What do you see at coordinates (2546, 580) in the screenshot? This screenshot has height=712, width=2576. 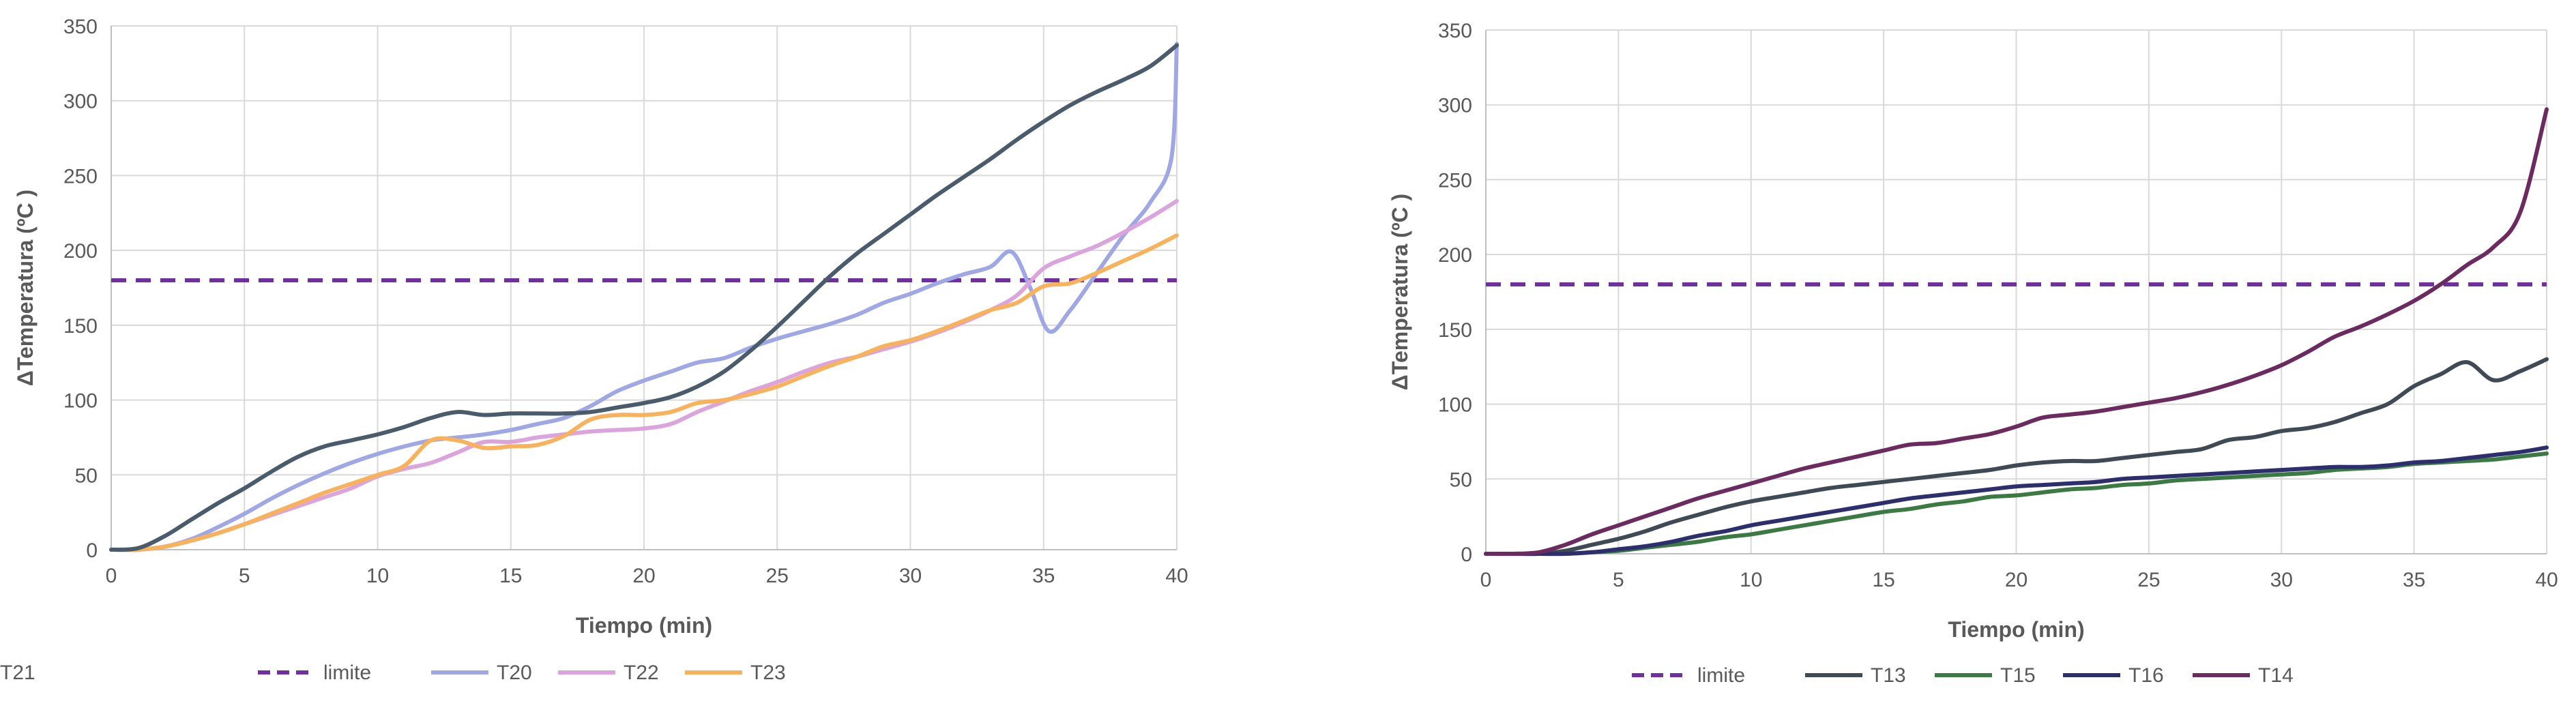 I see `right-x-tick-label: 40` at bounding box center [2546, 580].